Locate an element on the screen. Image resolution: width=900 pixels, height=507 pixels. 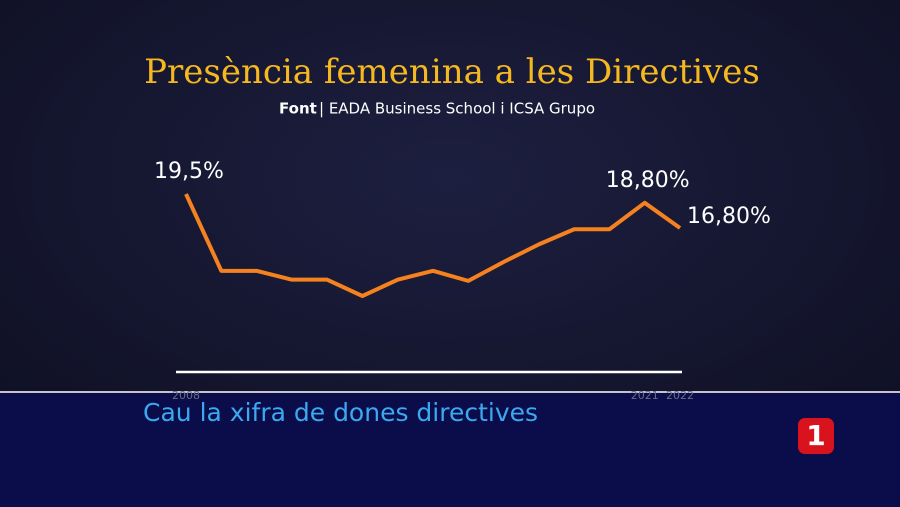
ticker-text: Cau la xifra de dones directives is located at coordinates (340, 412).